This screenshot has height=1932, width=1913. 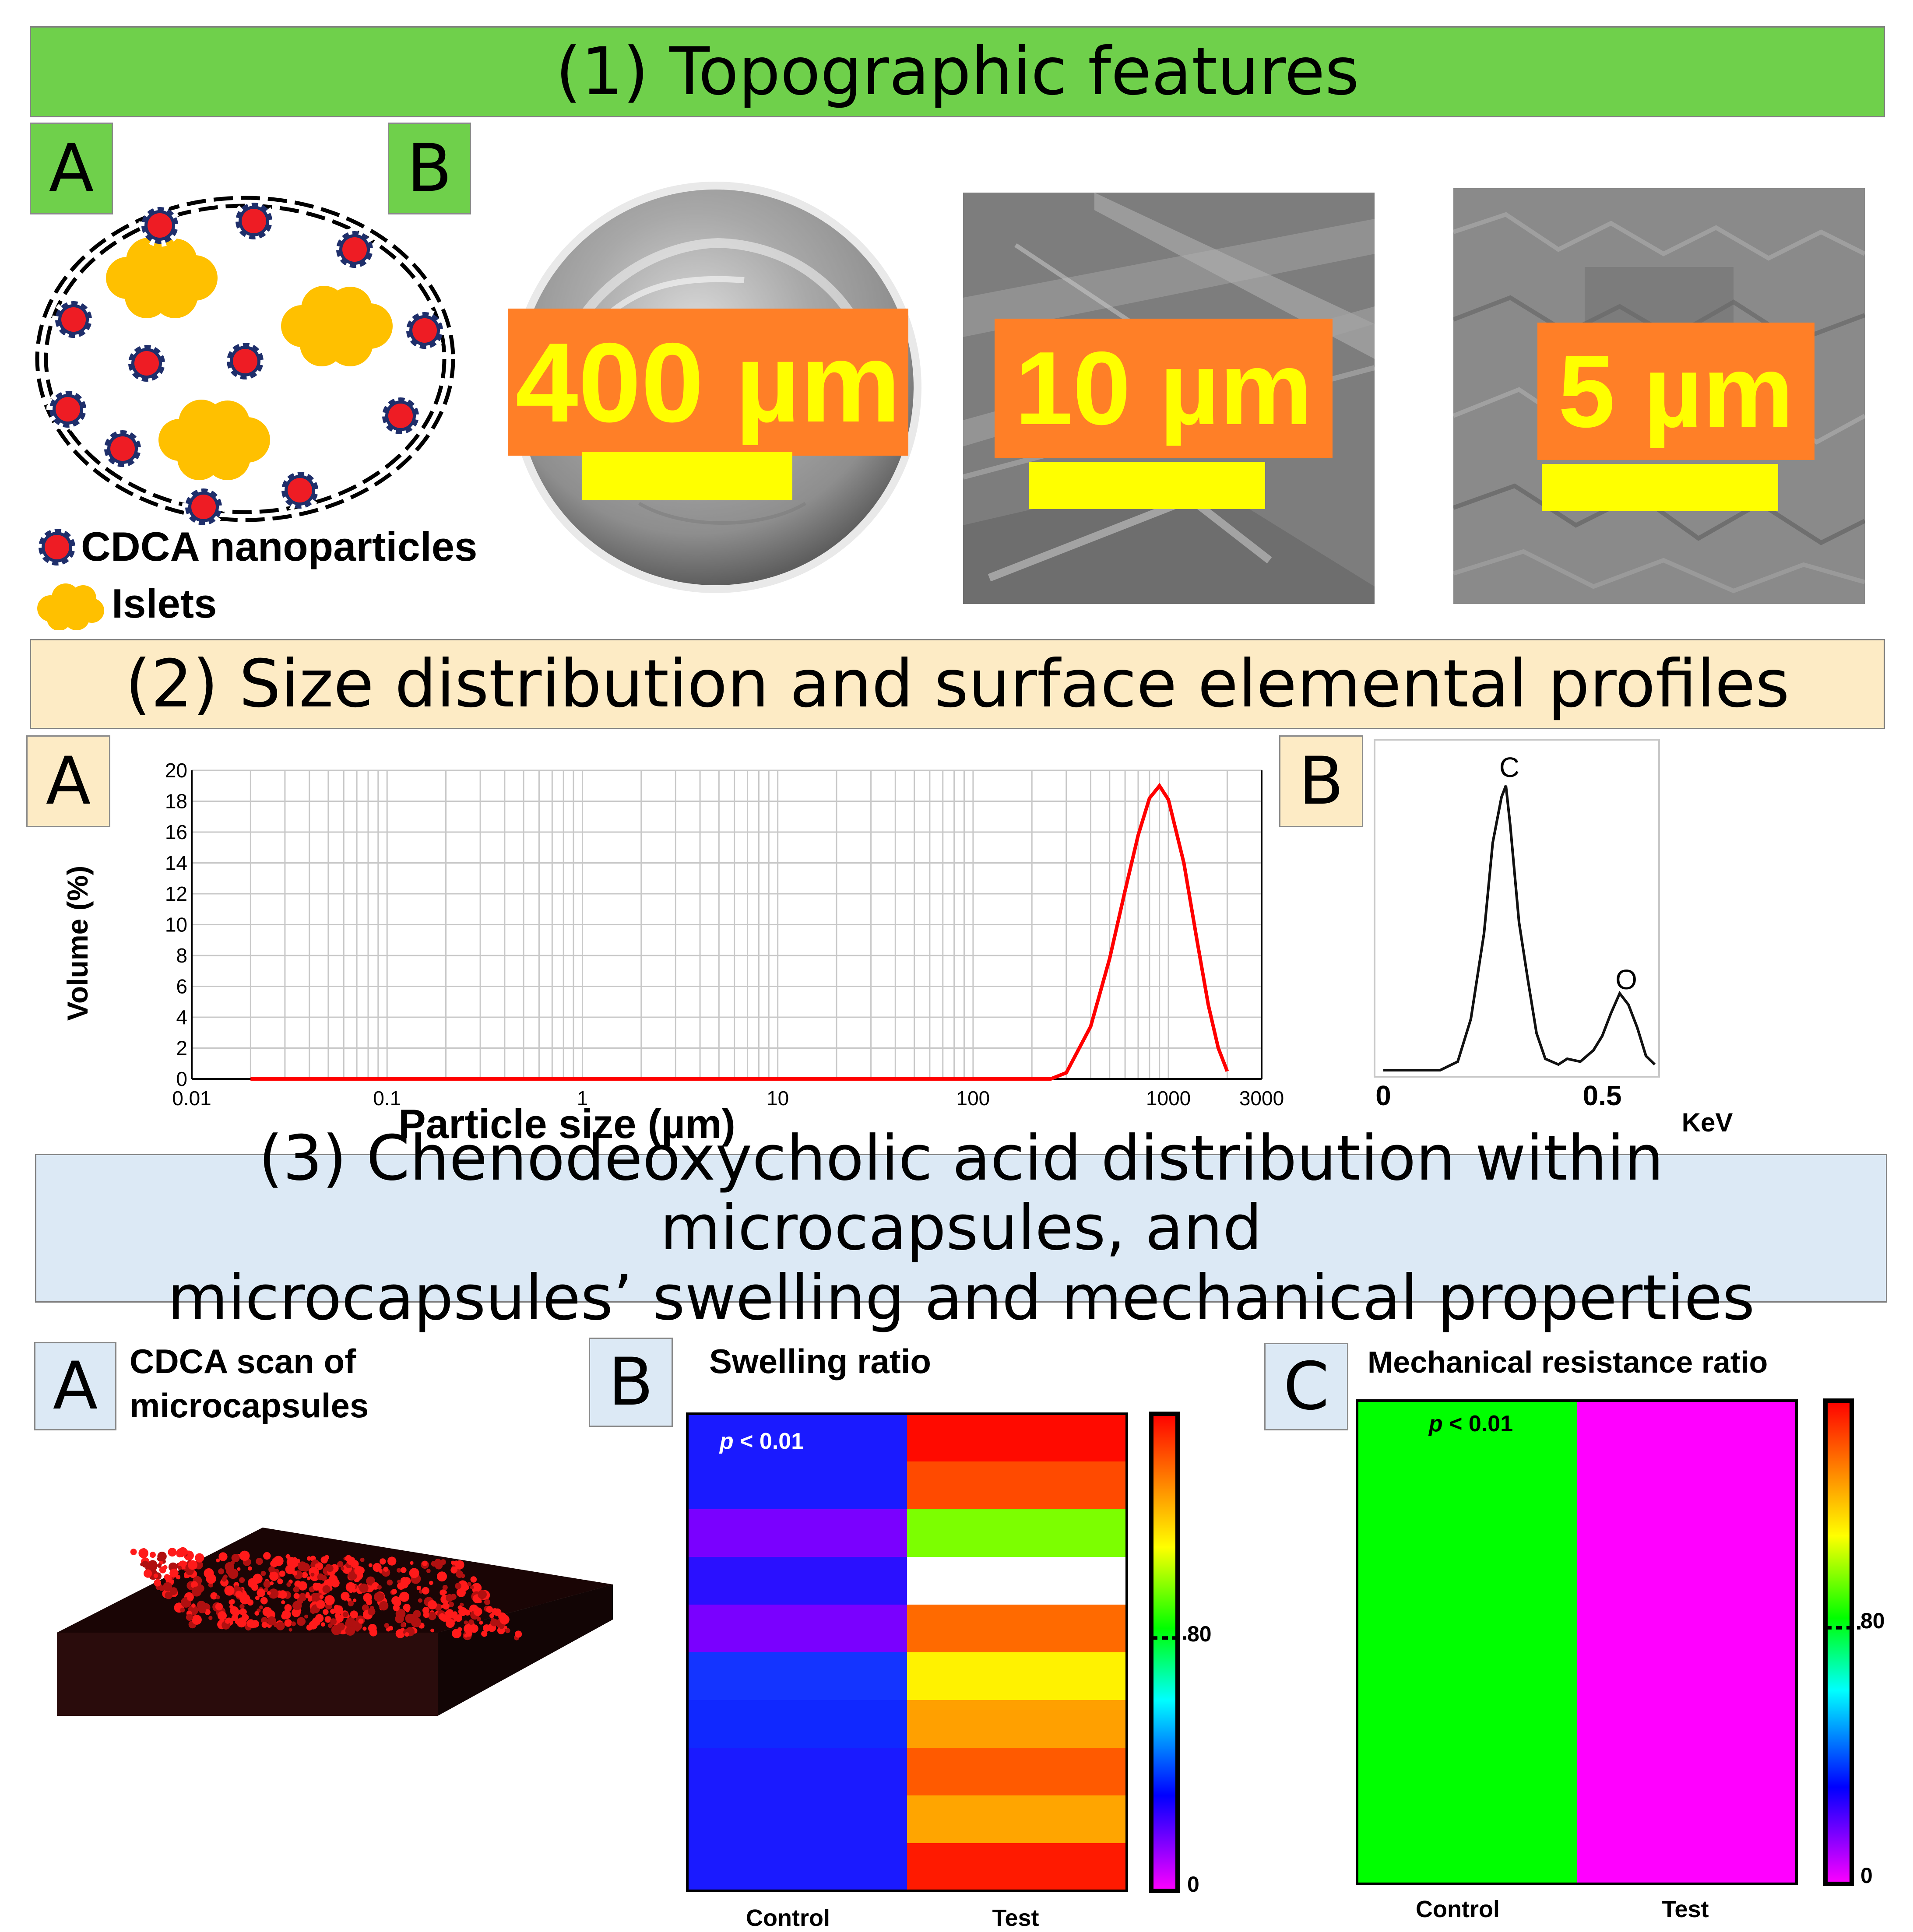 What do you see at coordinates (181, 1049) in the screenshot?
I see `y-tick-label: 2` at bounding box center [181, 1049].